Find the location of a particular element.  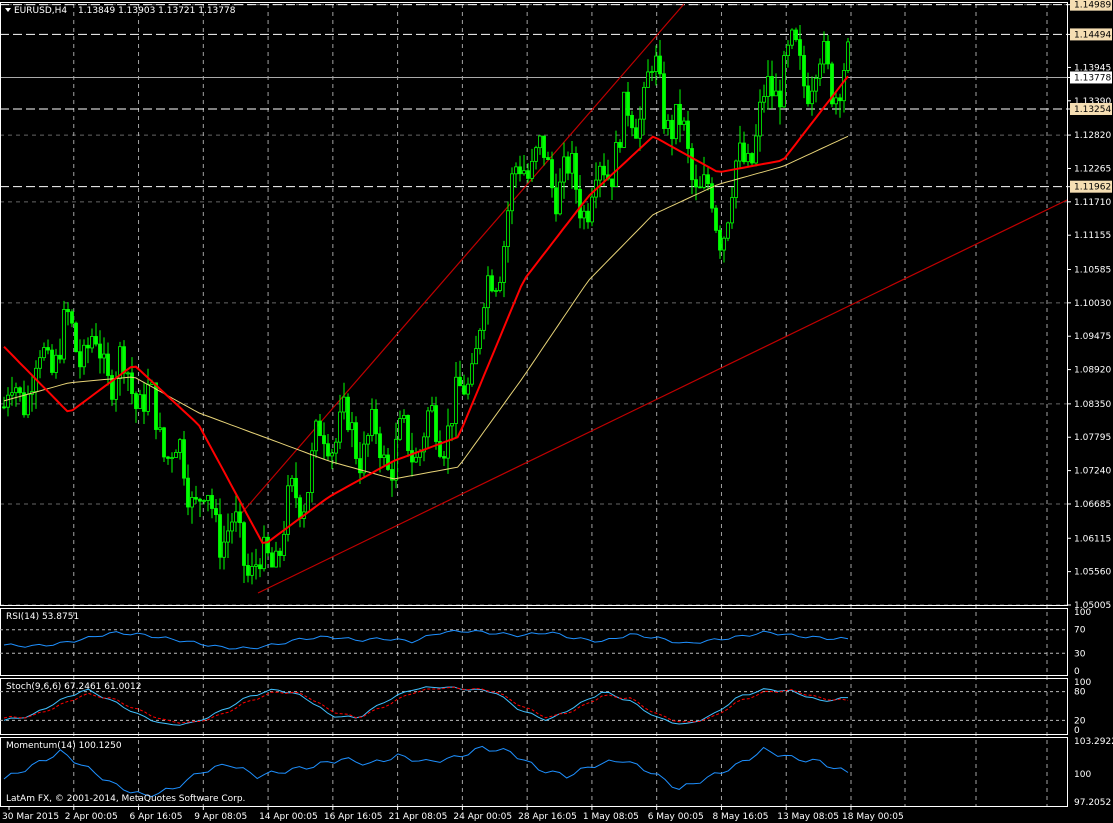

stoch-signal-line is located at coordinates (426, 705).